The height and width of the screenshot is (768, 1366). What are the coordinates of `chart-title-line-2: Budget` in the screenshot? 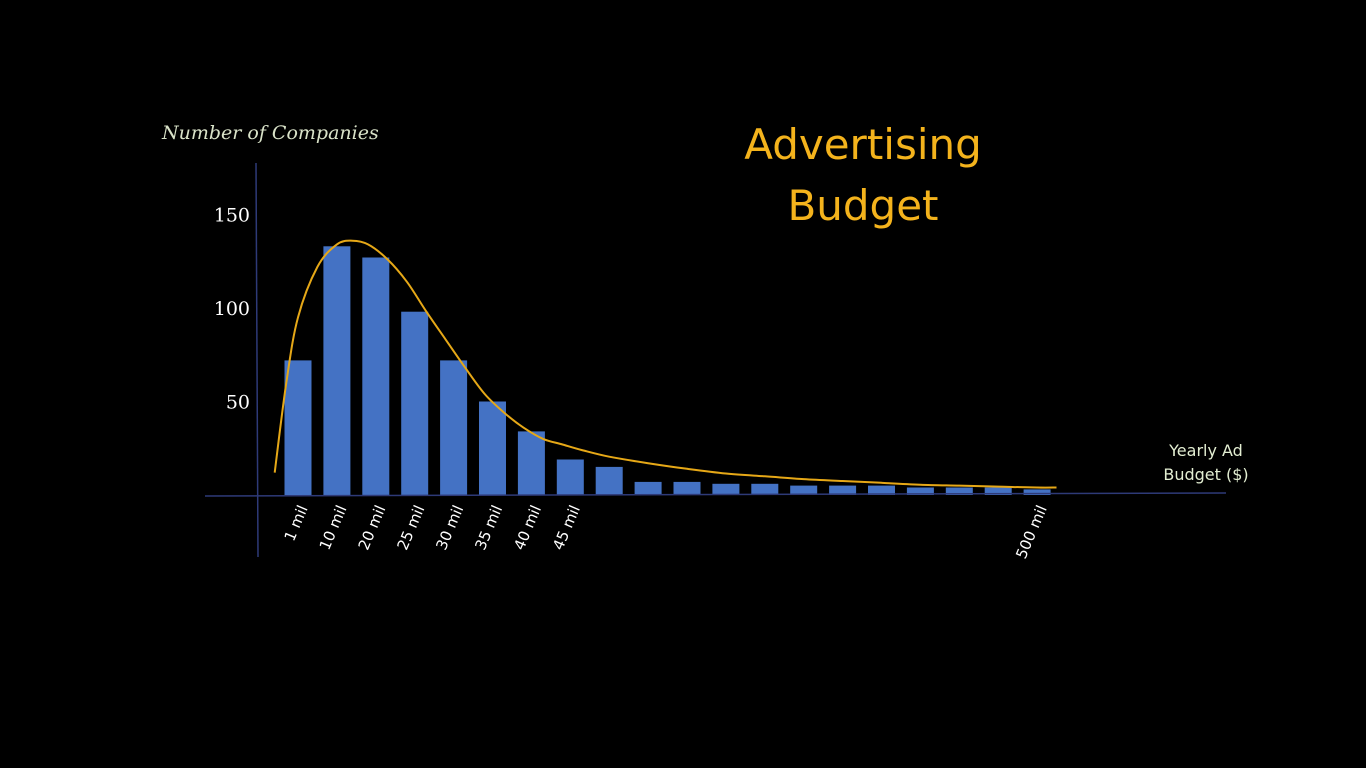 It's located at (862, 205).